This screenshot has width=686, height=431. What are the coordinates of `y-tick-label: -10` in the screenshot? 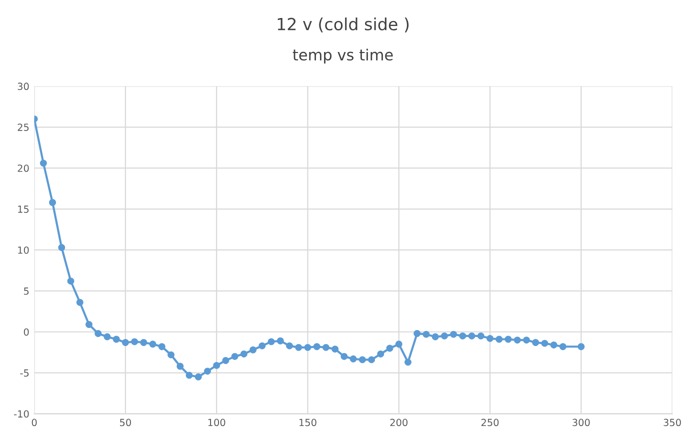 It's located at (21, 414).